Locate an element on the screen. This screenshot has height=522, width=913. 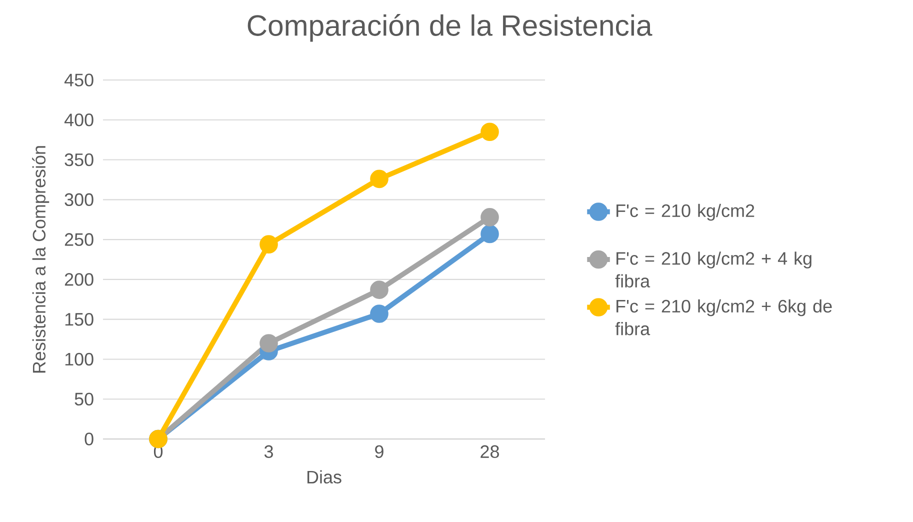
y-tick-label: 0 is located at coordinates (89, 439).